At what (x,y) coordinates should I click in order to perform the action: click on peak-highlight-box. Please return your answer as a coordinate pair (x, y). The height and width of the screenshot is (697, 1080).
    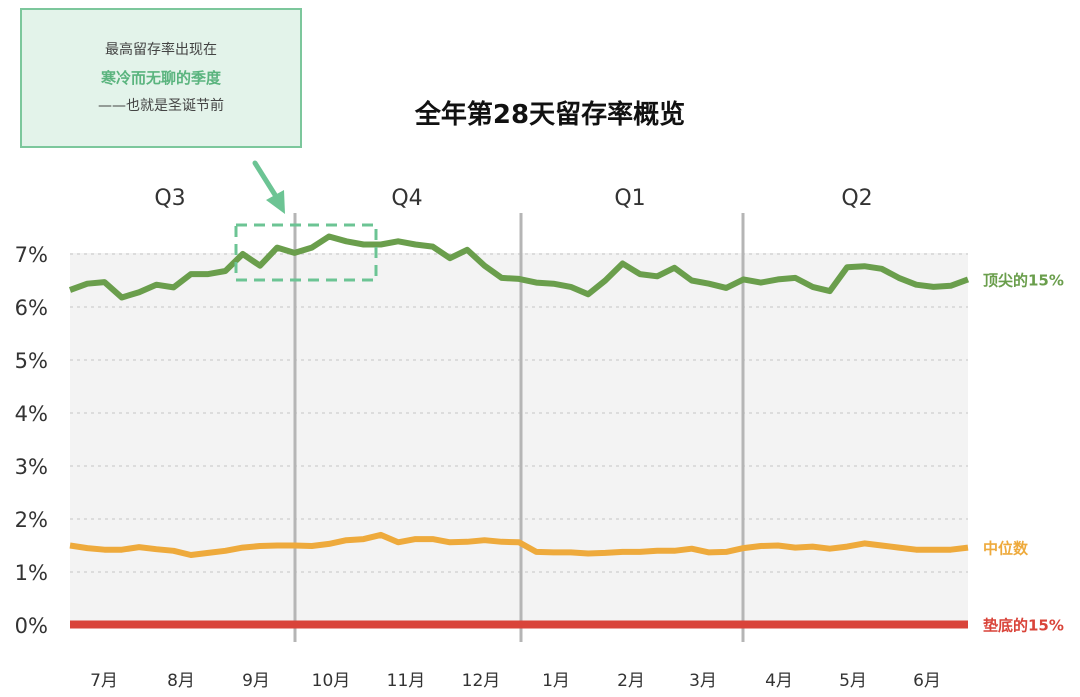
    Looking at the image, I should click on (306, 252).